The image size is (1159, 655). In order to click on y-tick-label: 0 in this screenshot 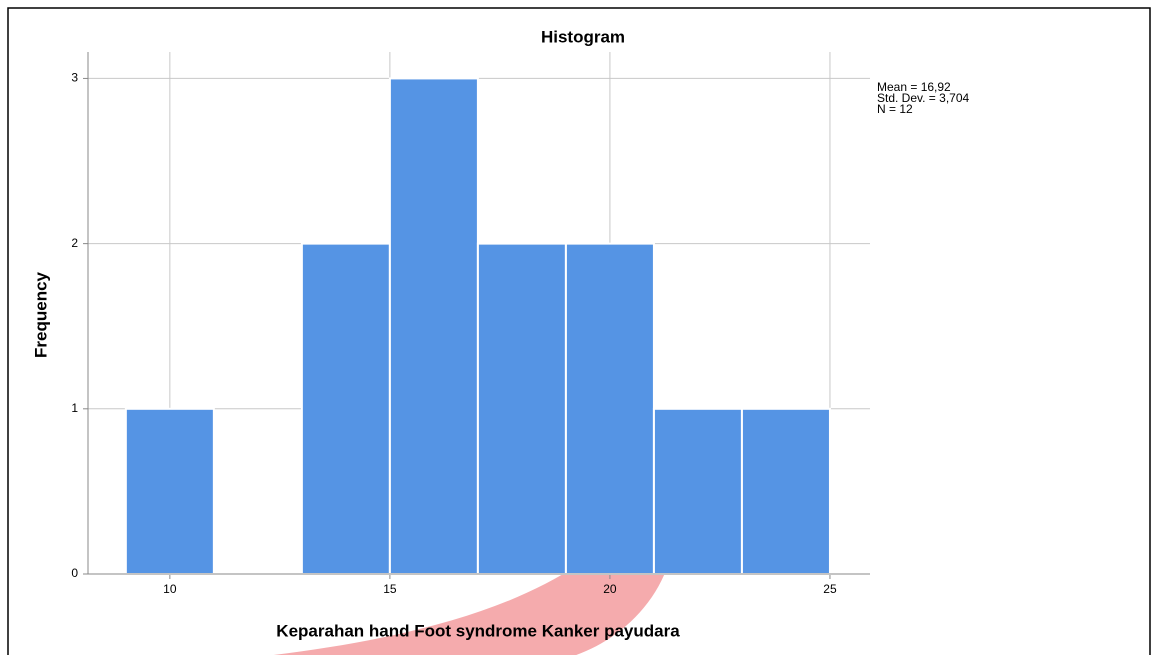, I will do `click(74, 573)`.